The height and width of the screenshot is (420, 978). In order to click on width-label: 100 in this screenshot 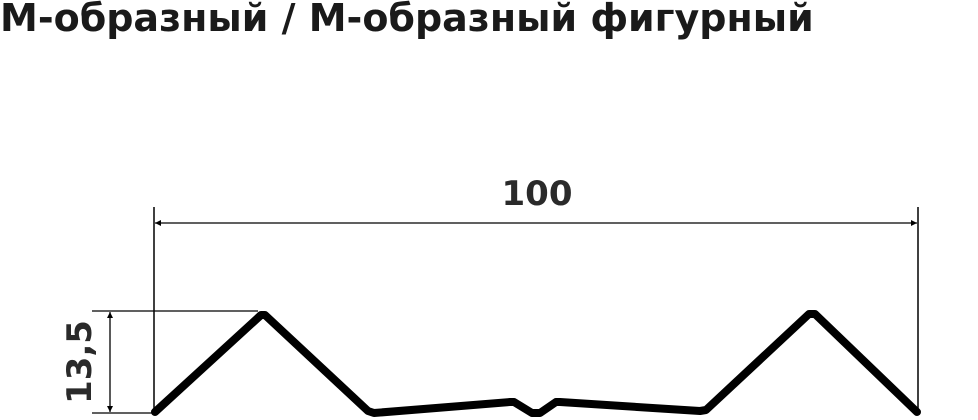, I will do `click(537, 194)`.